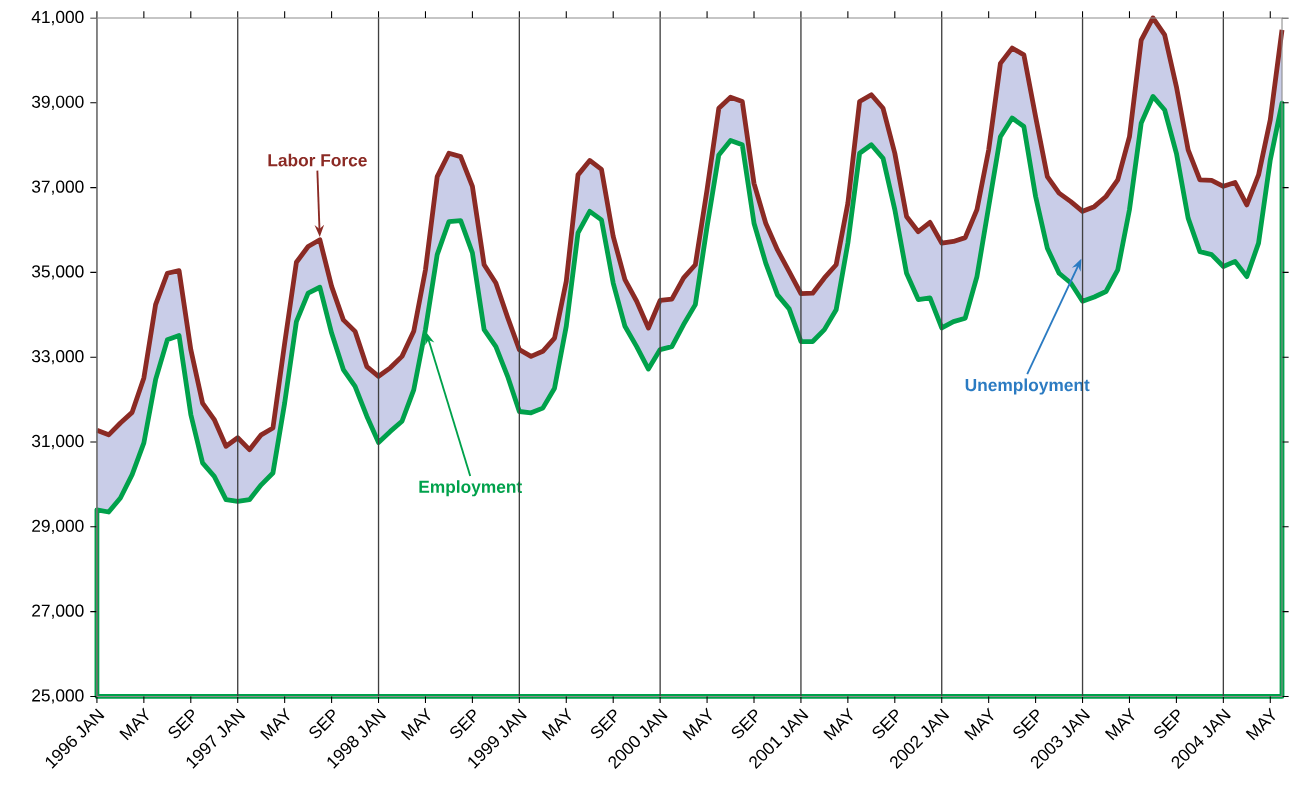 The width and height of the screenshot is (1289, 796). Describe the element at coordinates (57, 187) in the screenshot. I see `y-tick-label: 37,000` at that location.